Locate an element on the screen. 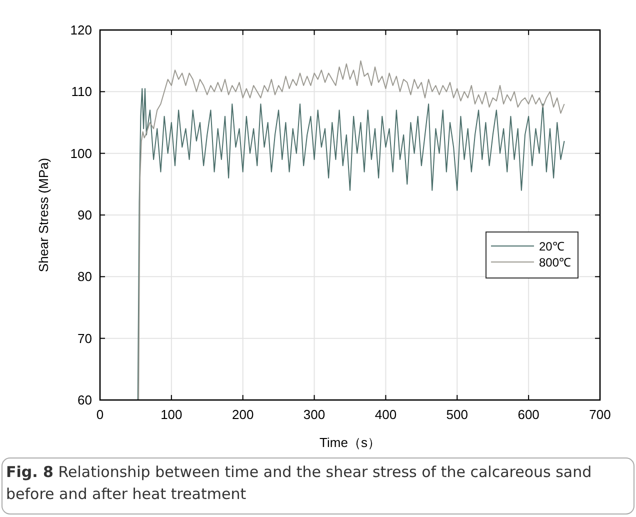  caption: Fig. 8 Relationship between time and the shear stress of the calcareous sand before and after heat treatment is located at coordinates (299, 483).